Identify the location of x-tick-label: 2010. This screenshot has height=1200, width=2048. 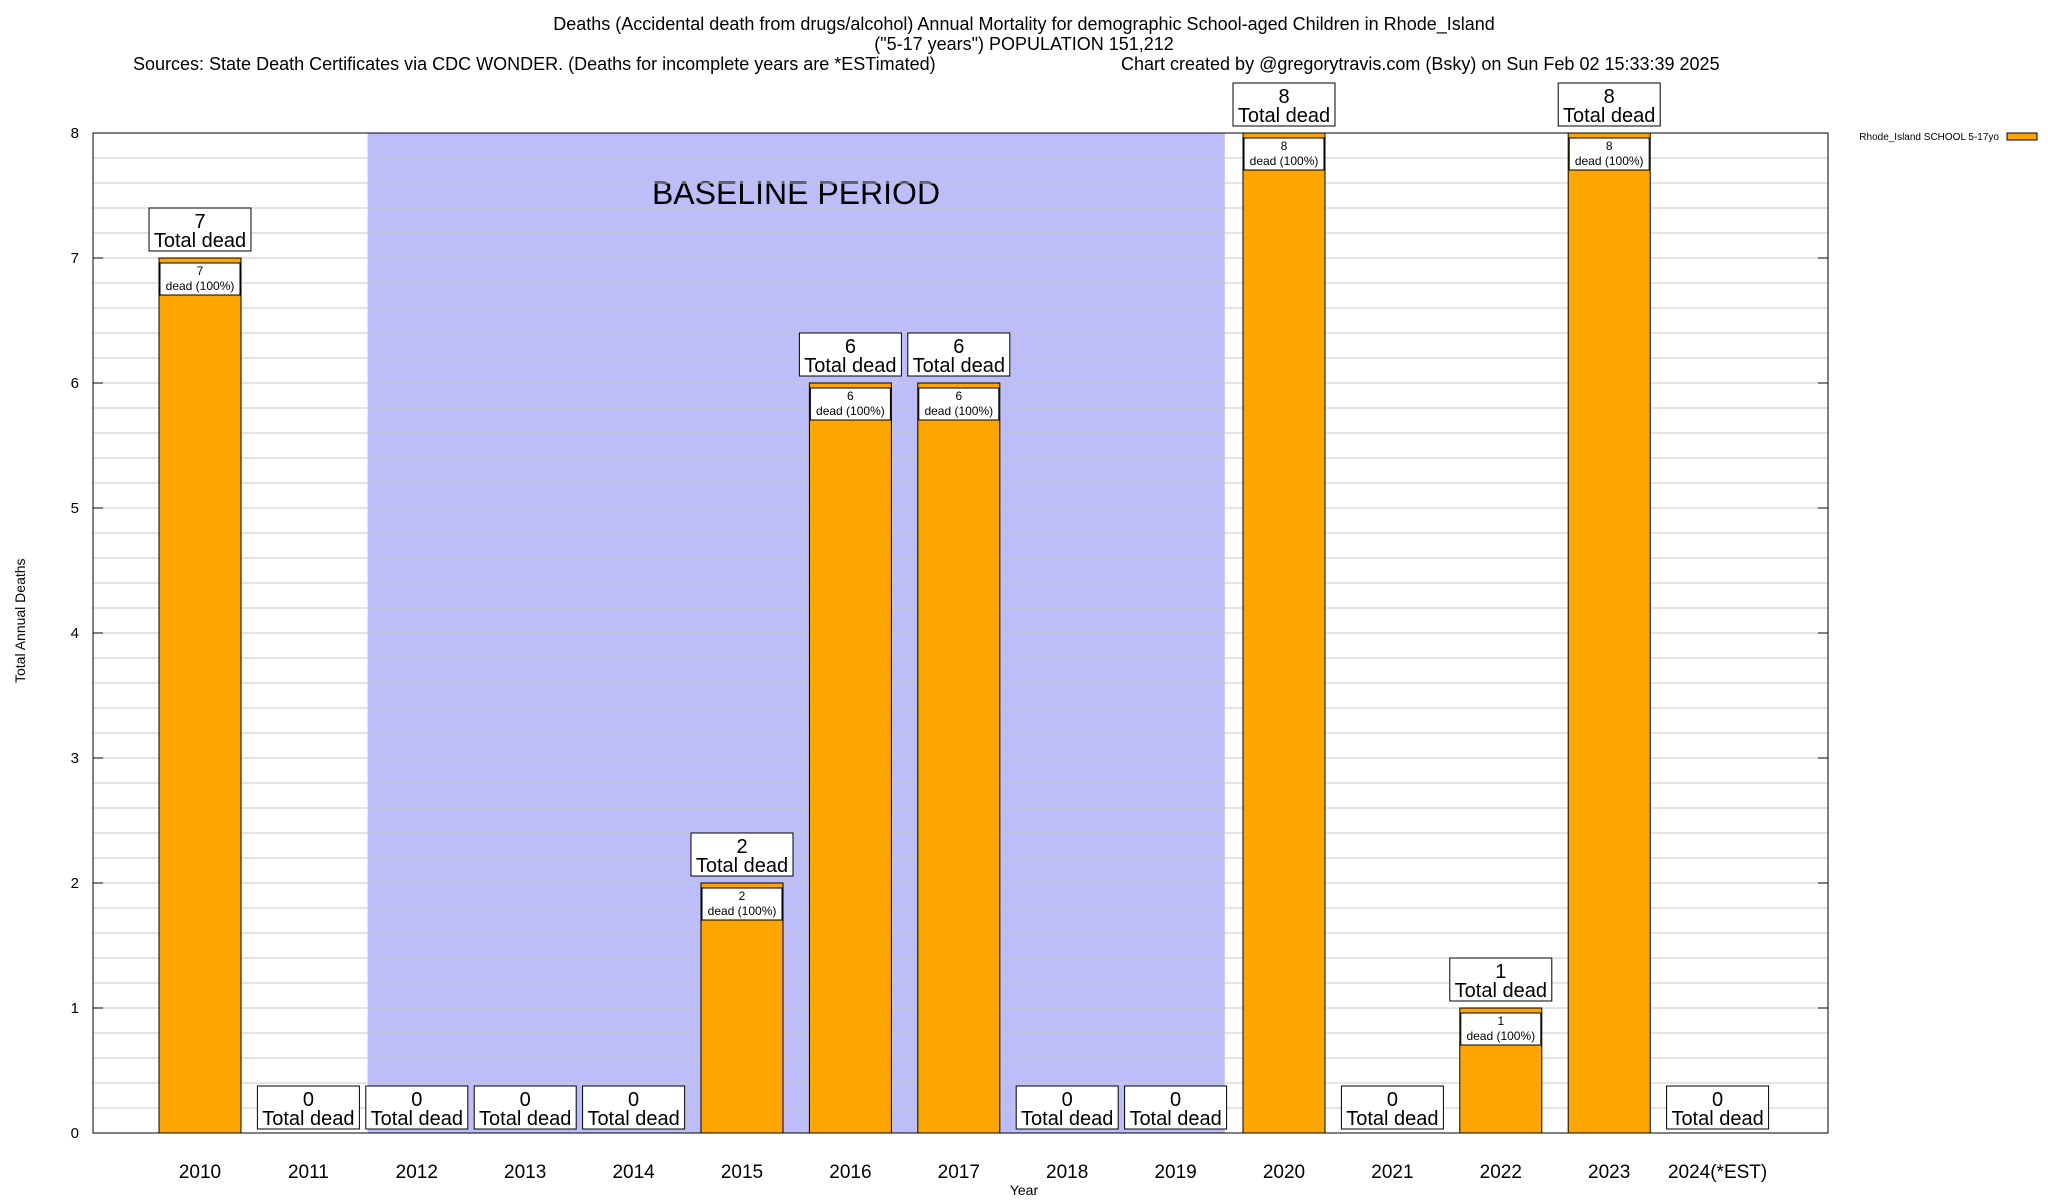
(200, 1172).